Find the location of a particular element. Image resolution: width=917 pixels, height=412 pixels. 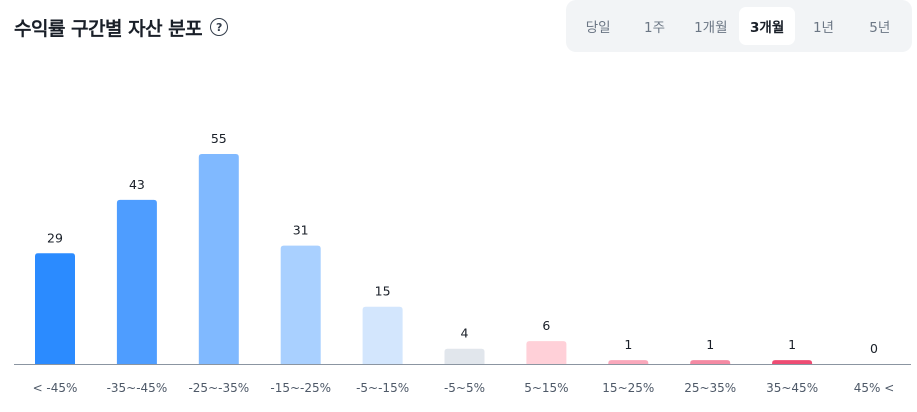

chart-title: 수익률 구간별 자산 분포 is located at coordinates (108, 28).